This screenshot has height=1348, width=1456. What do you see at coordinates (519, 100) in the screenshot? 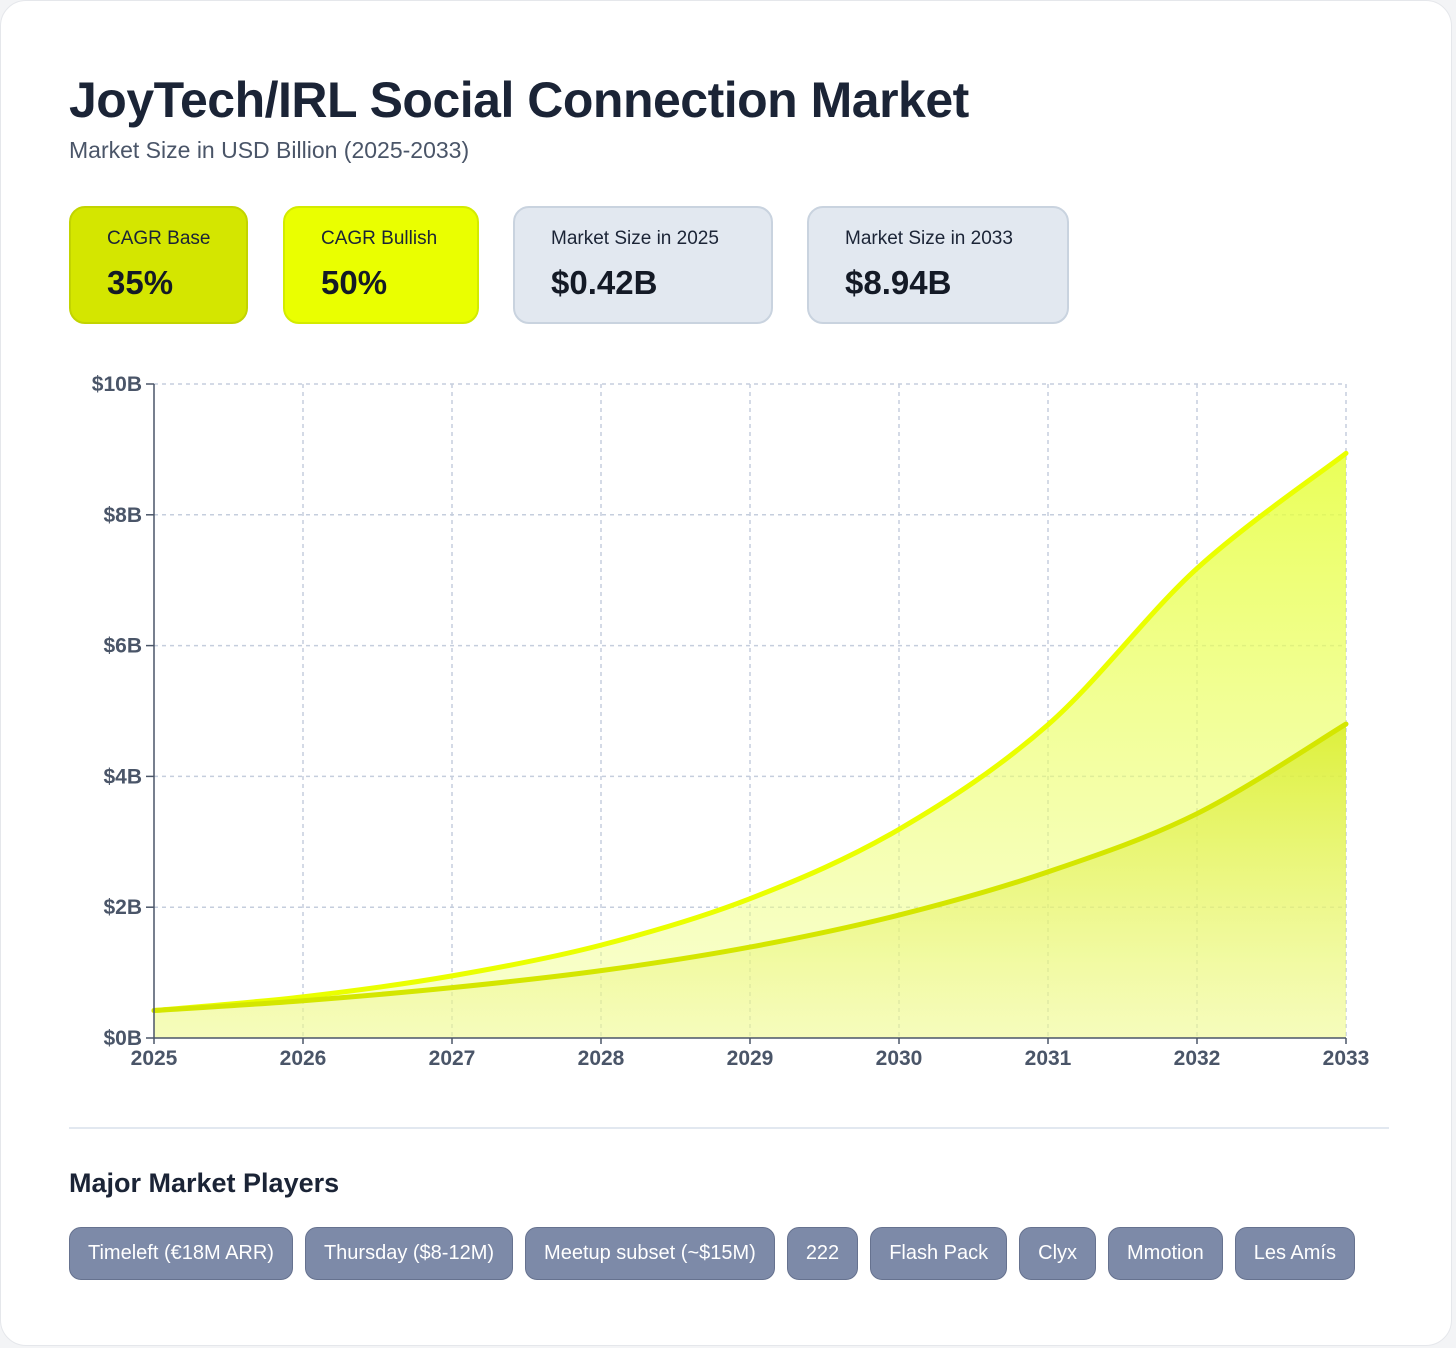
I see `page-title: JoyTech/IRL Social Connection Market` at bounding box center [519, 100].